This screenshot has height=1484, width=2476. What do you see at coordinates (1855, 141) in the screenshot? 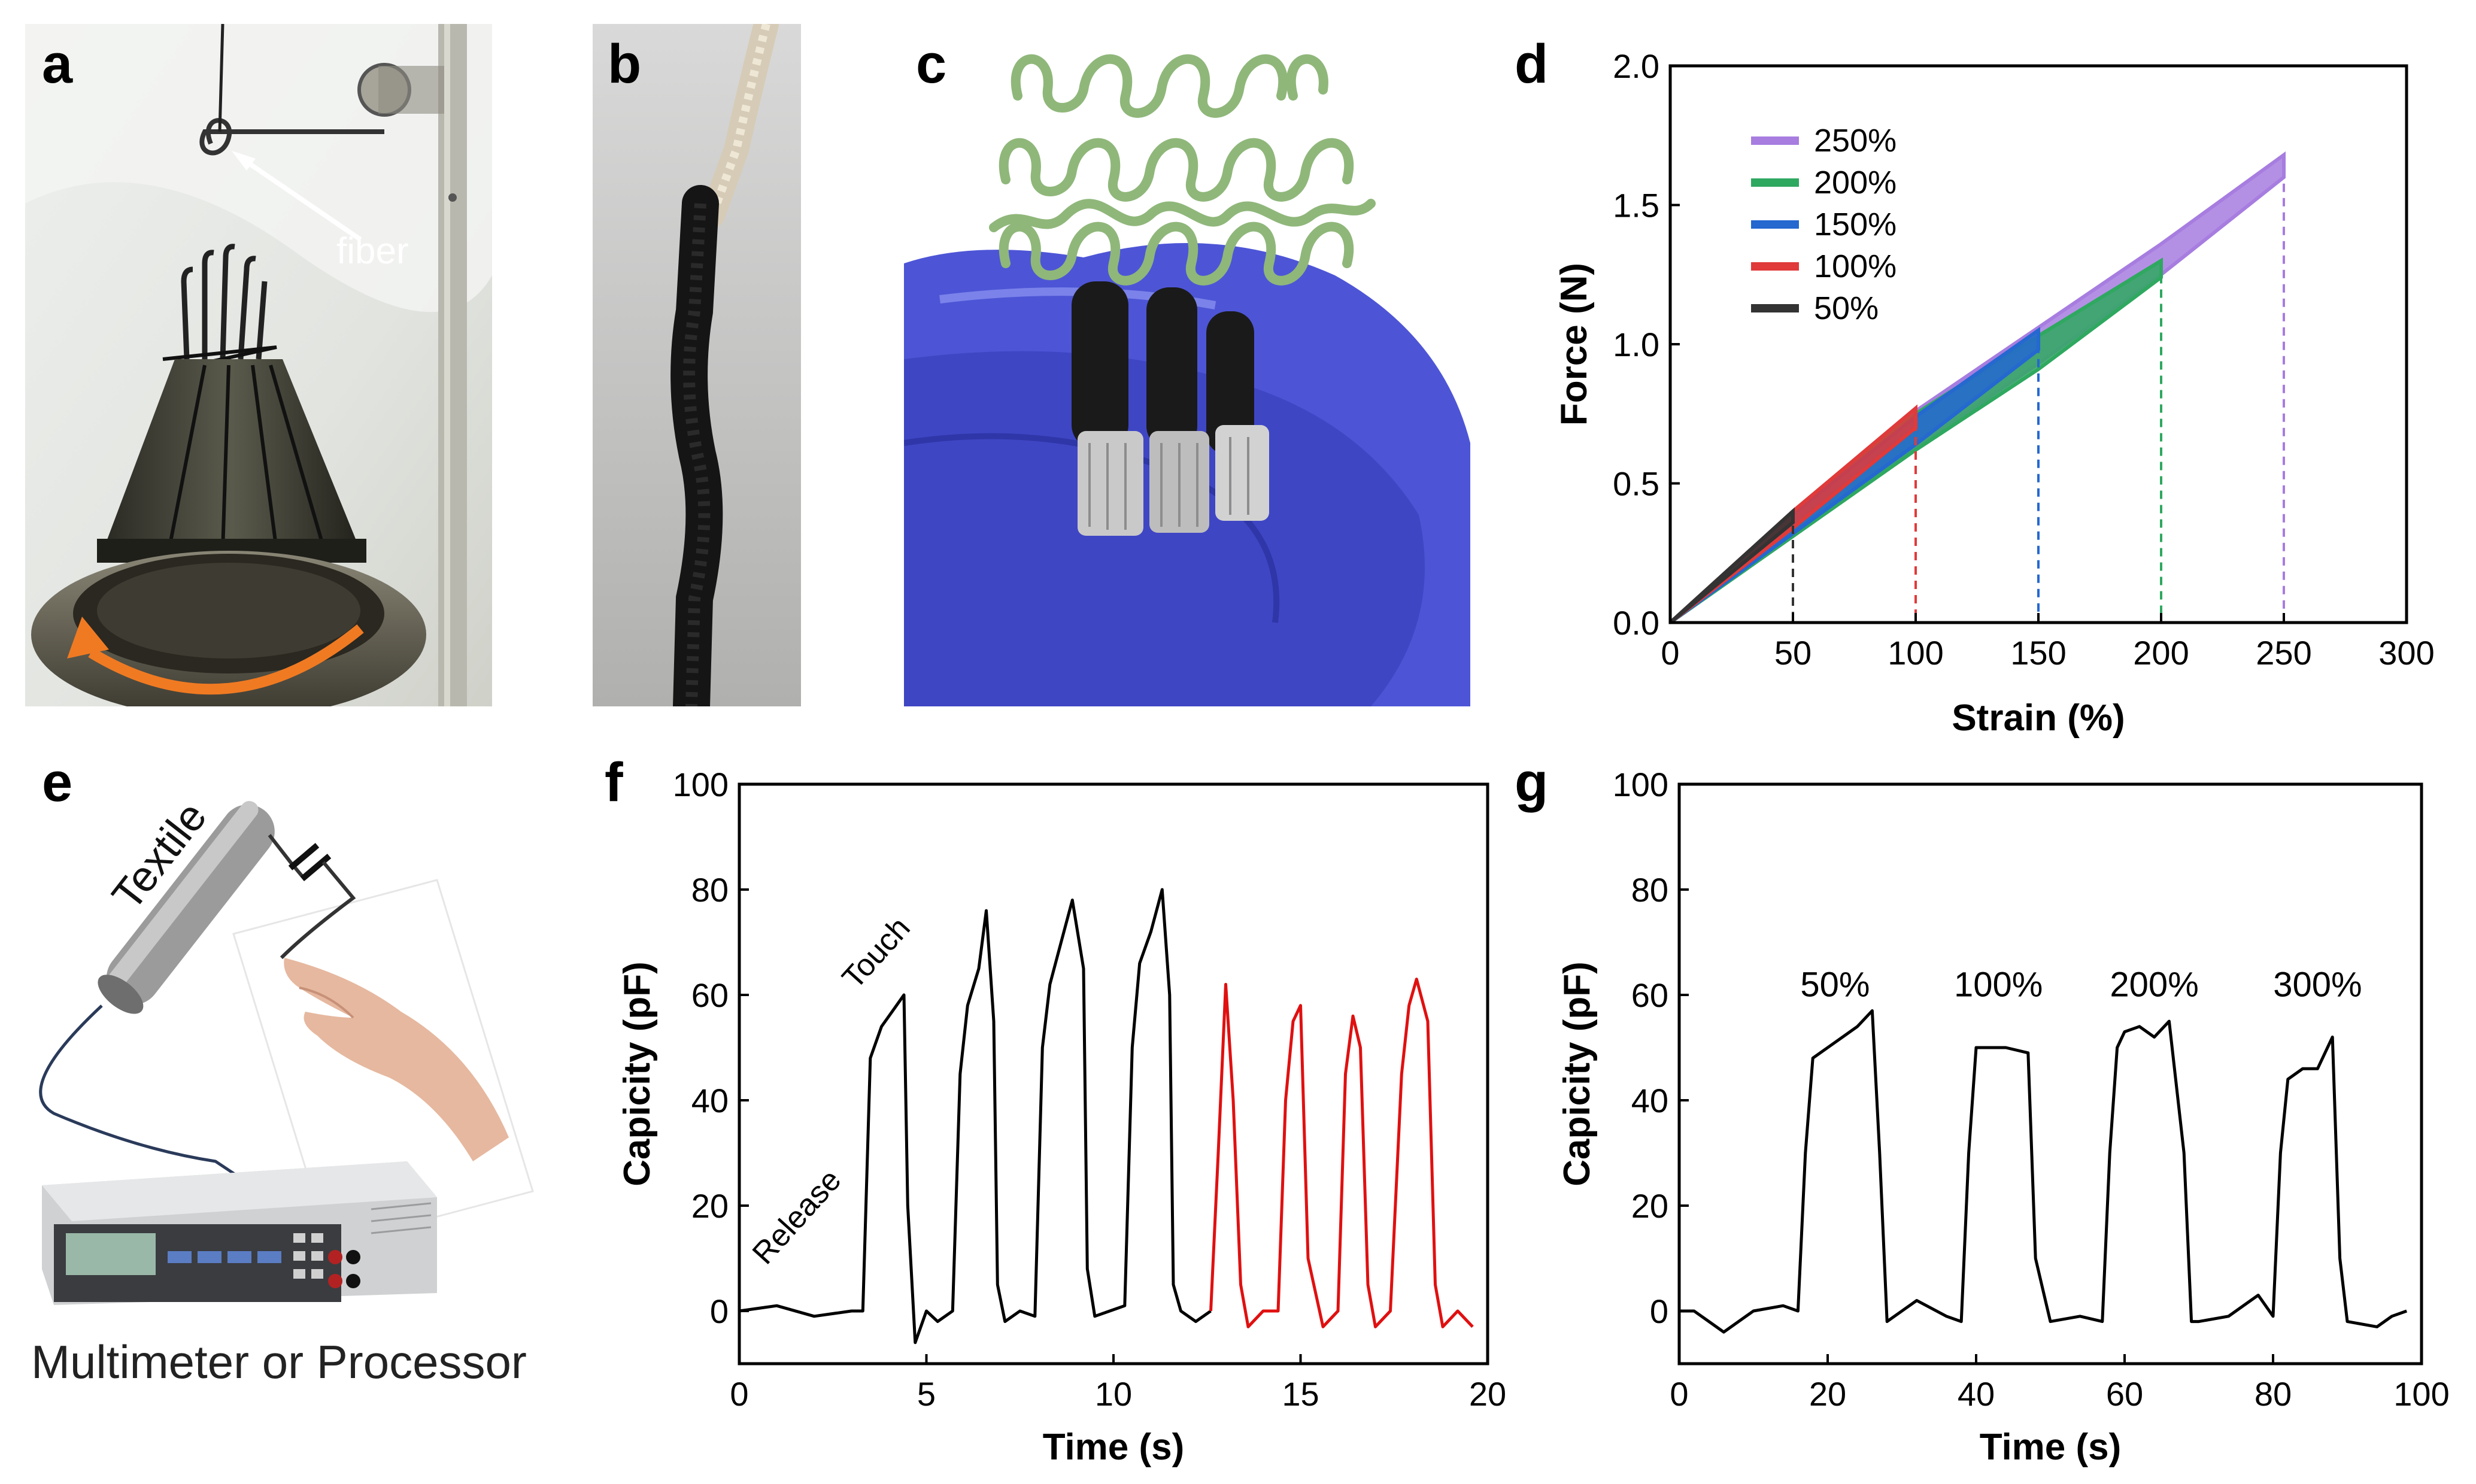
I see `legend-label: 250%` at bounding box center [1855, 141].